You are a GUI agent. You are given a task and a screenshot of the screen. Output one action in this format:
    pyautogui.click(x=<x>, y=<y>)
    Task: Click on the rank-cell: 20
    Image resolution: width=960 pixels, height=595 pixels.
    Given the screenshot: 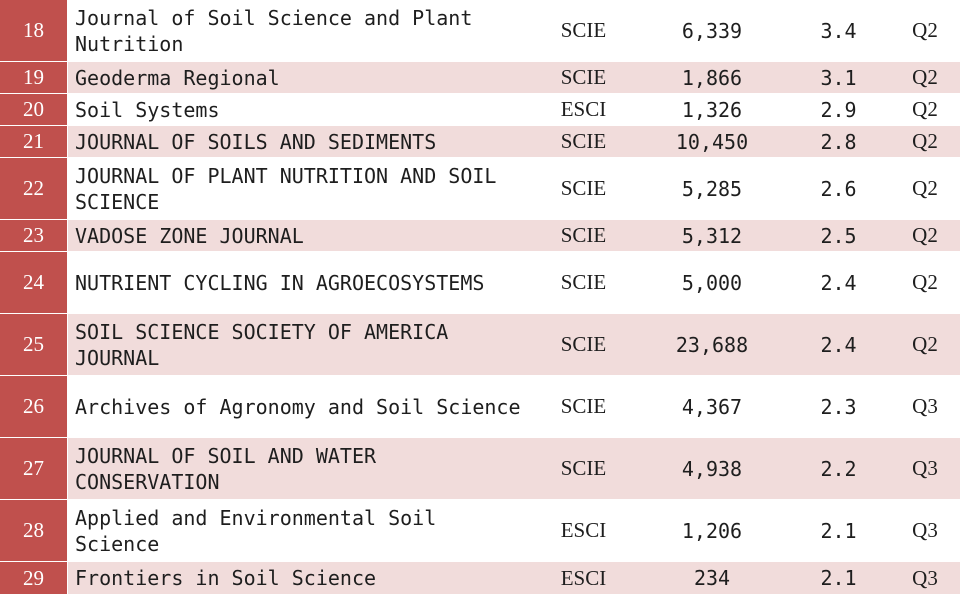 What is the action you would take?
    pyautogui.click(x=34, y=110)
    